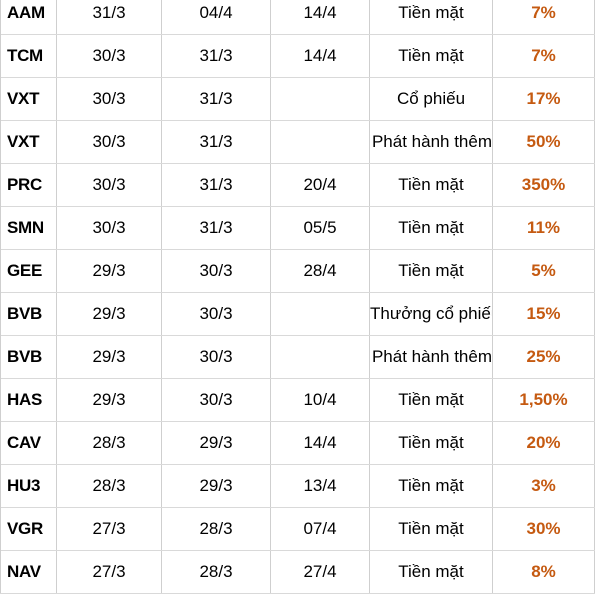  What do you see at coordinates (28, 56) in the screenshot?
I see `ticker-cell: TCM` at bounding box center [28, 56].